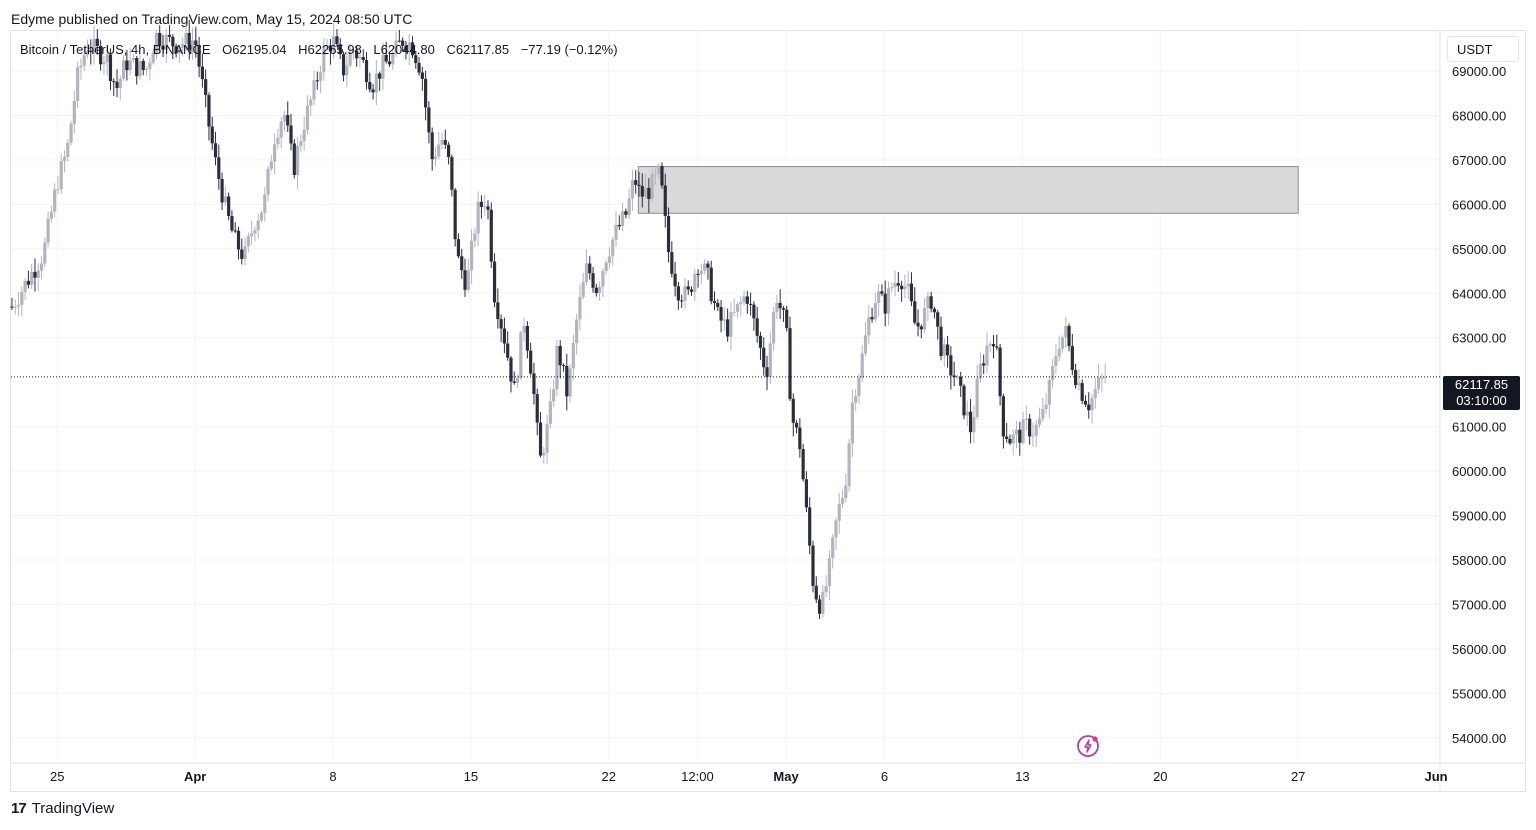  Describe the element at coordinates (332, 776) in the screenshot. I see `x-tick-label: 8` at that location.